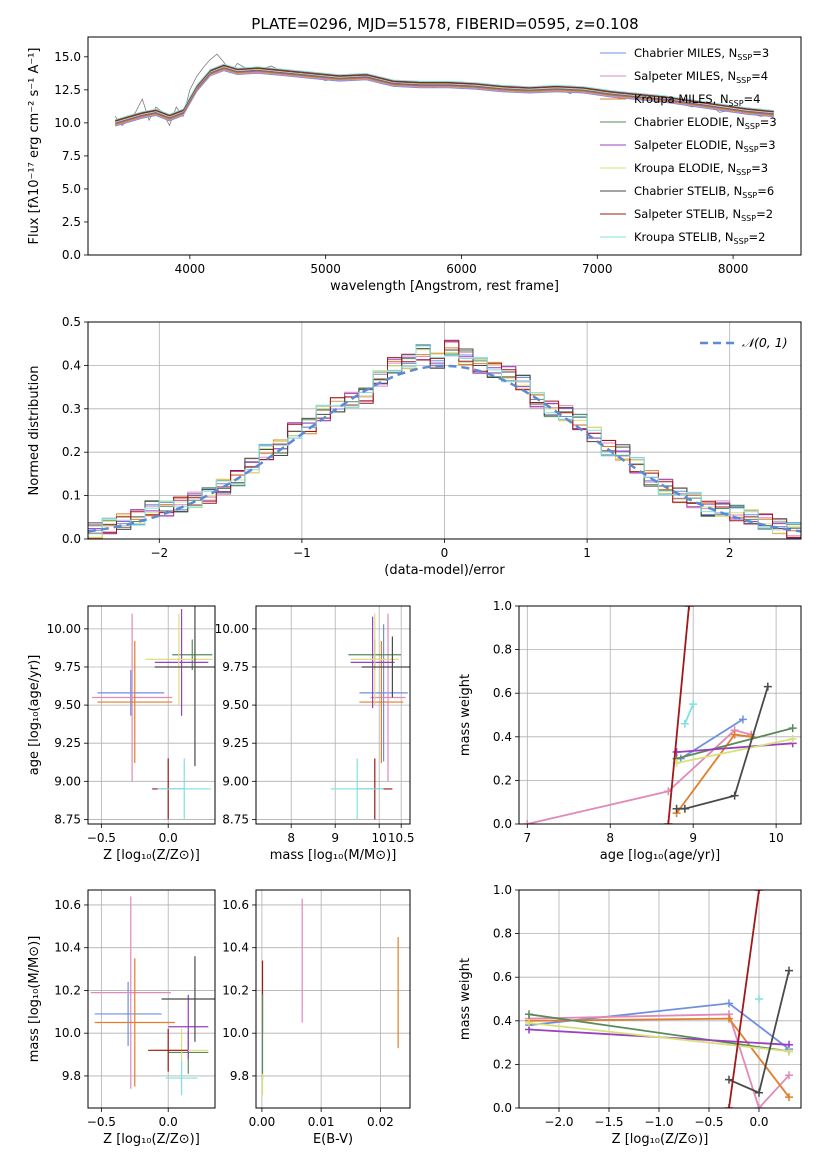 The height and width of the screenshot is (1170, 819). What do you see at coordinates (759, 168) in the screenshot?
I see `legend-entry-value: =3` at bounding box center [759, 168].